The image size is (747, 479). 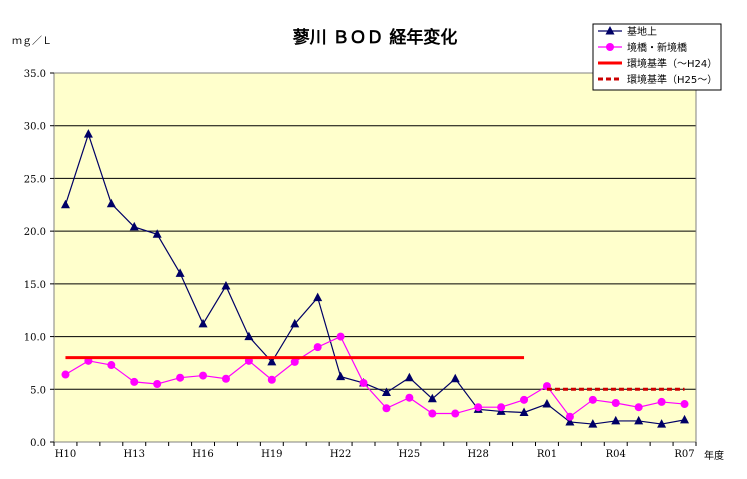 What do you see at coordinates (375, 37) in the screenshot?
I see `chart-title: 蓼川 ＢＯＤ 経年変化` at bounding box center [375, 37].